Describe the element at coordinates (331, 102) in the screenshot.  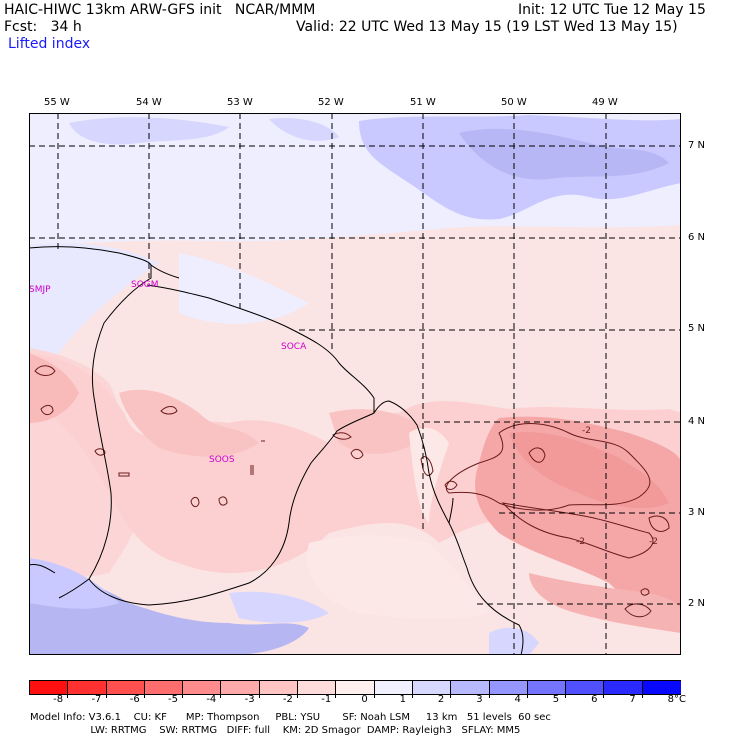
I see `lon-label: 52 W` at that location.